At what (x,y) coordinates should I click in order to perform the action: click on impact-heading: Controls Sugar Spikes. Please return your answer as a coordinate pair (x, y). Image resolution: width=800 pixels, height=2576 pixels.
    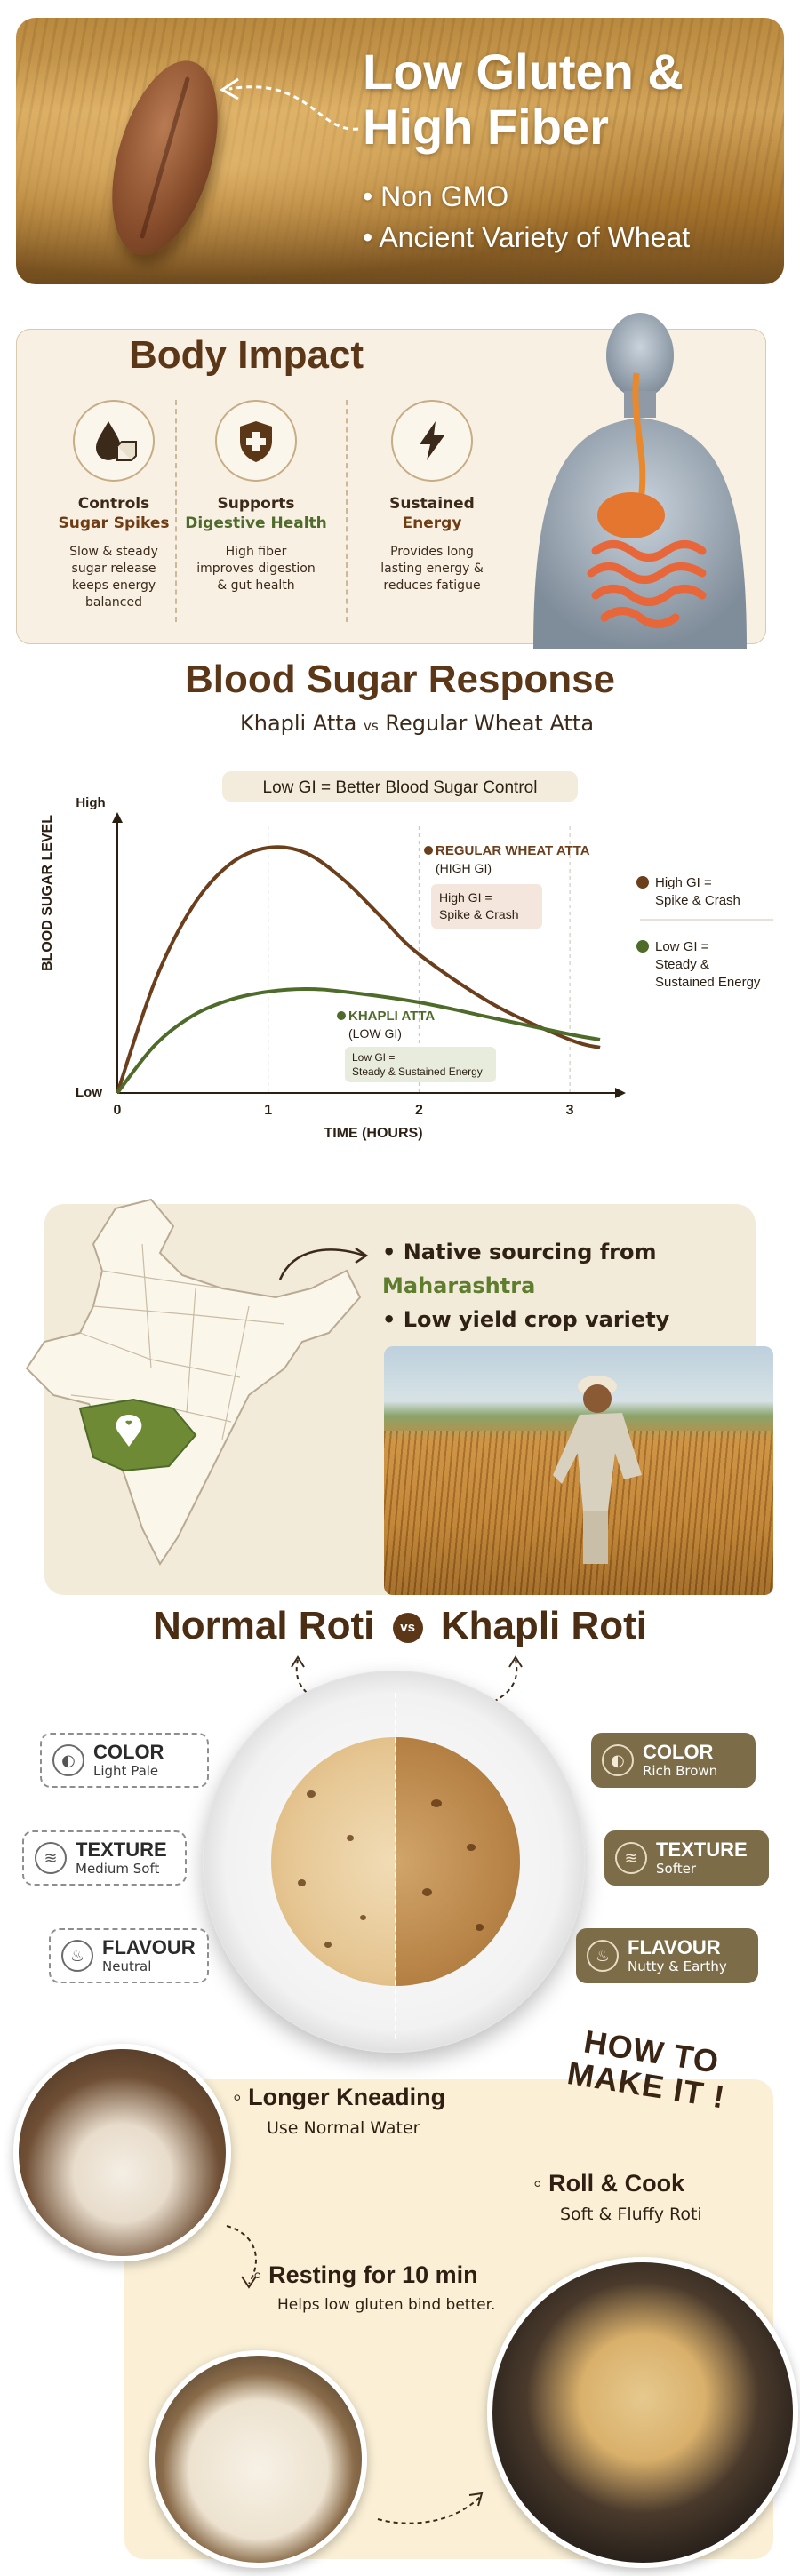
    Looking at the image, I should click on (114, 514).